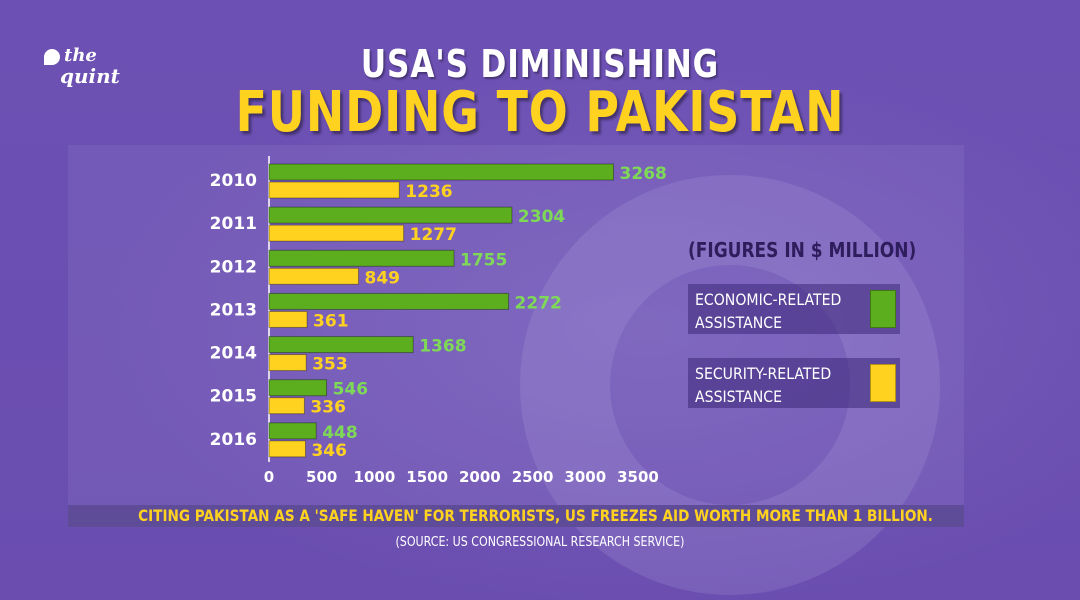  I want to click on x-tick-label: 1500, so click(427, 477).